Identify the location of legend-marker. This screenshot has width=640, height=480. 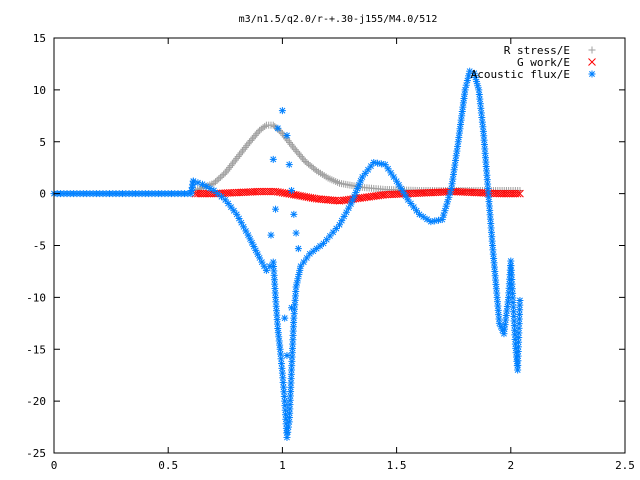
(592, 62).